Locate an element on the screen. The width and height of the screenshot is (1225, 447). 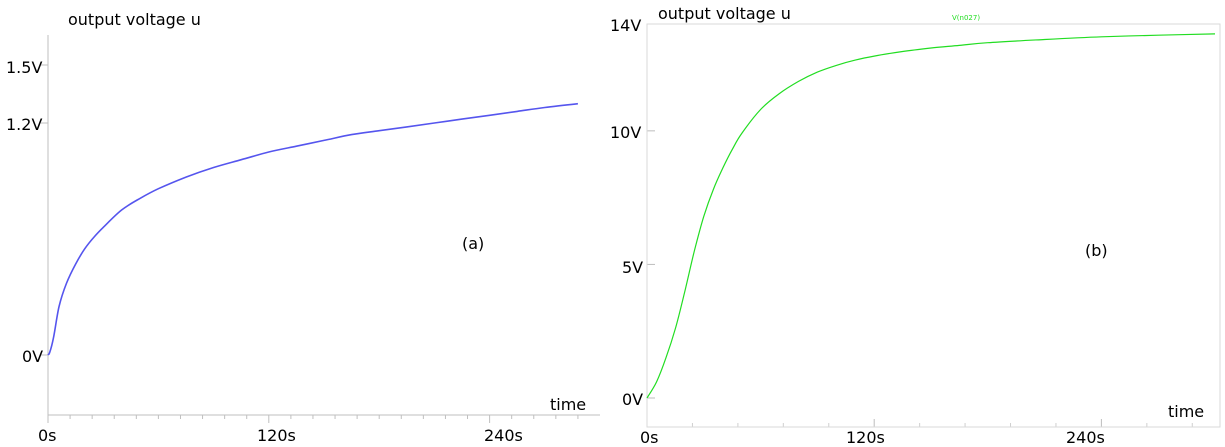
chart-b-y-tick-label-0: 0V is located at coordinates (632, 399).